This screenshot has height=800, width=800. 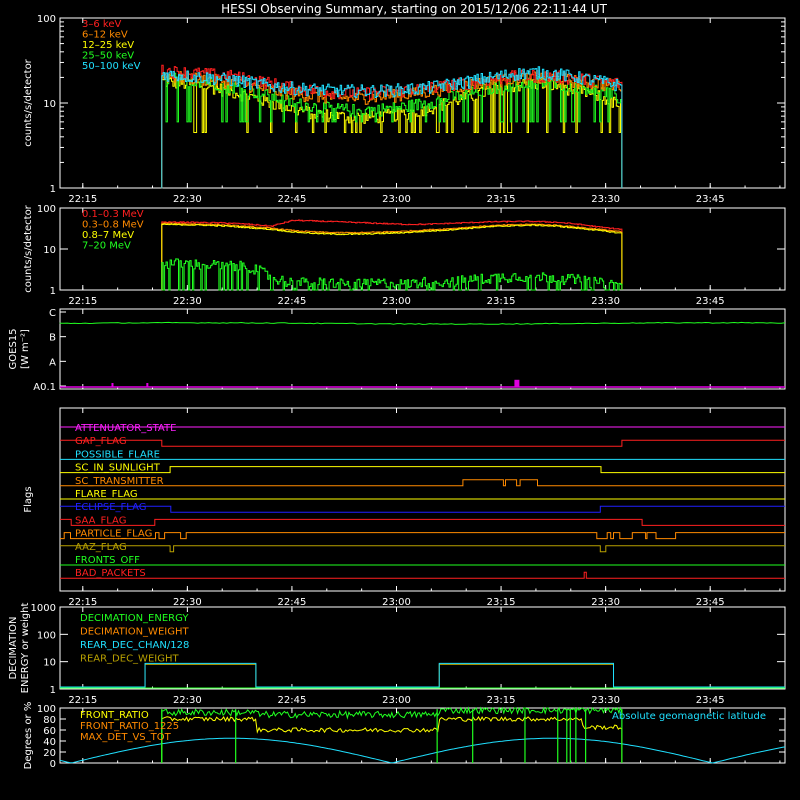 What do you see at coordinates (187, 602) in the screenshot?
I see `p4-xtick-label: 22:30` at bounding box center [187, 602].